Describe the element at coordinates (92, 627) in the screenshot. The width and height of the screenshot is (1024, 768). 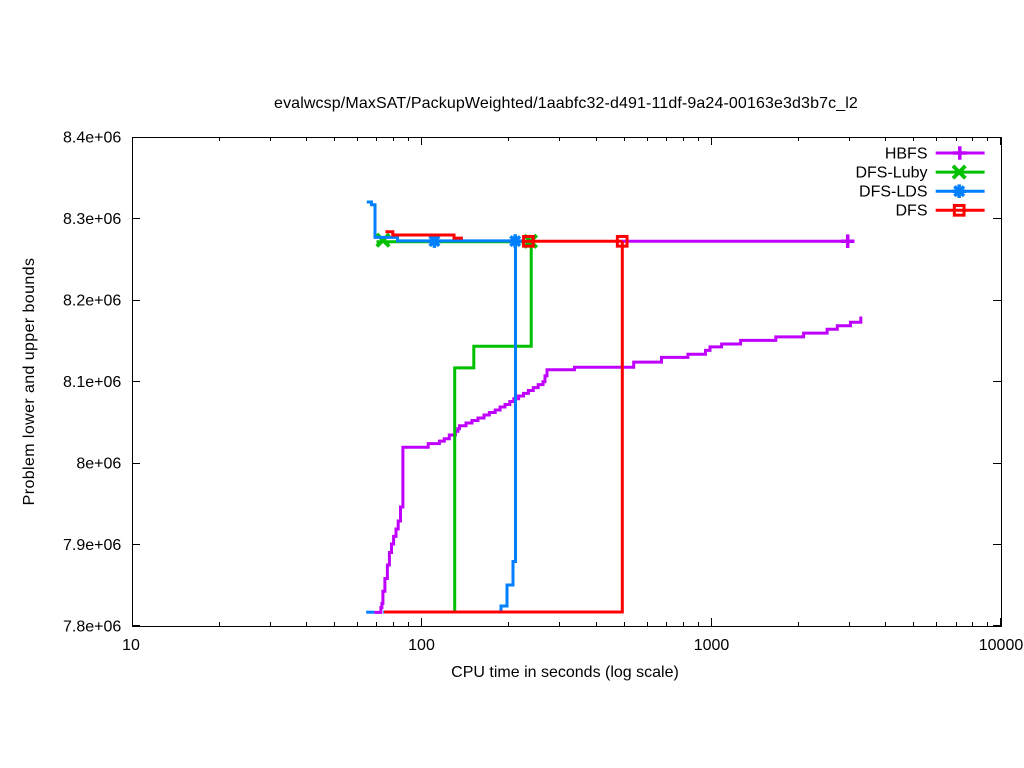
I see `svg-text: 7.8e+06` at that location.